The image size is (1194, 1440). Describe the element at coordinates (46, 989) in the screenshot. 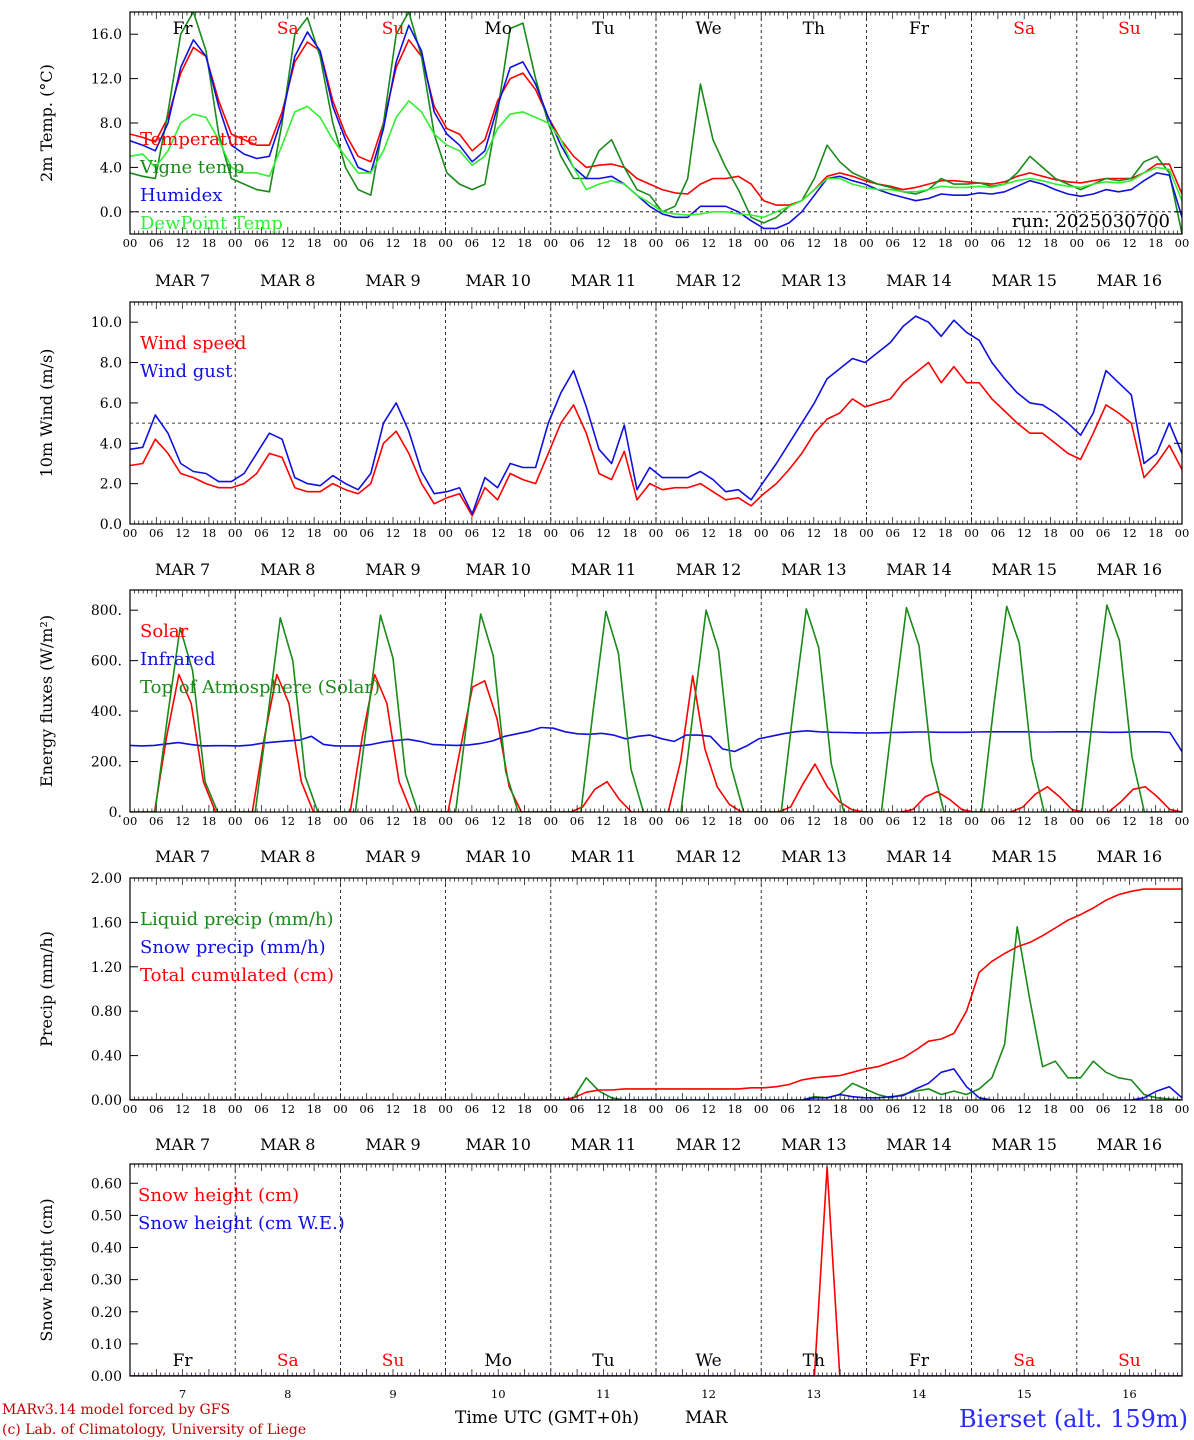

I see `y-axis-label: Precip (mm/h)` at that location.